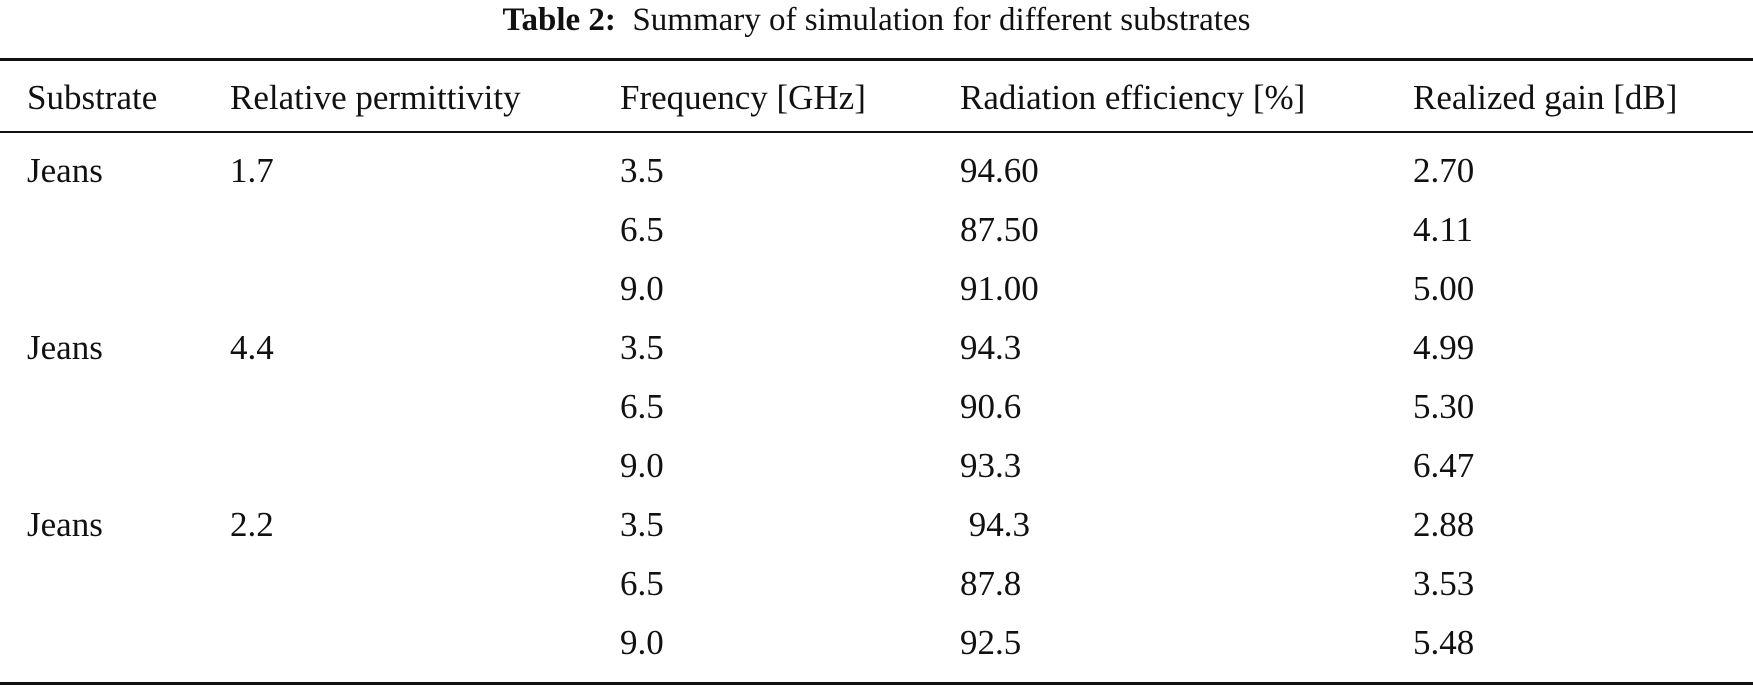 This screenshot has height=688, width=1753. I want to click on cell-efficiency: 93.3, so click(991, 465).